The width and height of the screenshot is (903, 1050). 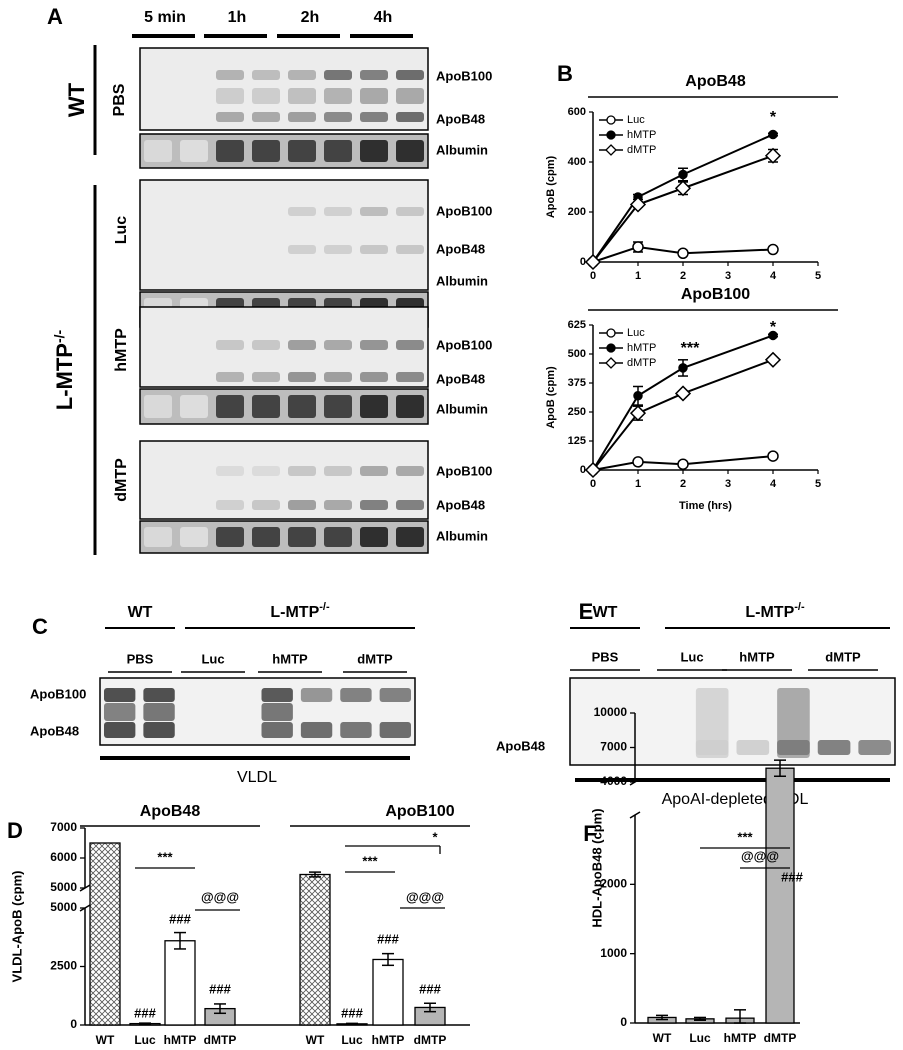 I want to click on x-tick-label: 2, so click(x=683, y=276).